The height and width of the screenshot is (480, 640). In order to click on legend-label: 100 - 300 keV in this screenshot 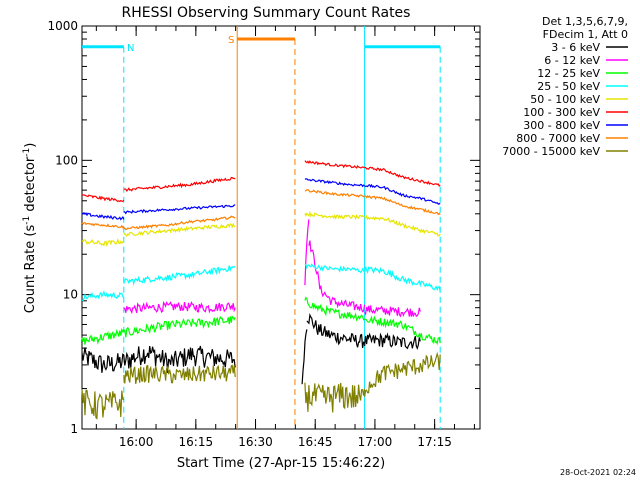, I will do `click(561, 112)`.